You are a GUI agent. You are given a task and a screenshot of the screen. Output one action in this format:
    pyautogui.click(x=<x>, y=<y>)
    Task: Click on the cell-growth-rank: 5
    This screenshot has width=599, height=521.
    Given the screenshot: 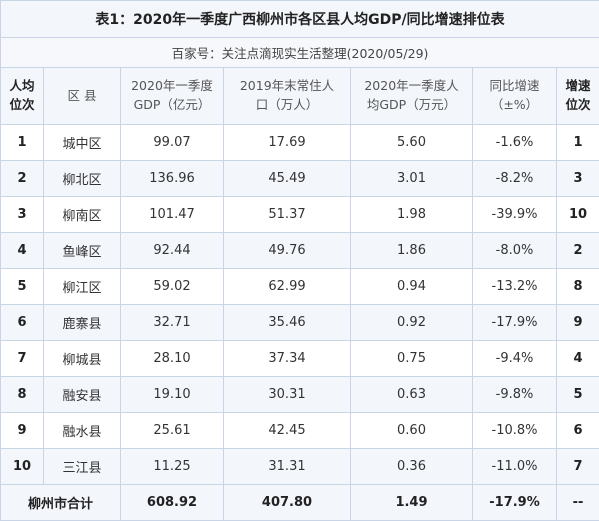 What is the action you would take?
    pyautogui.click(x=578, y=395)
    